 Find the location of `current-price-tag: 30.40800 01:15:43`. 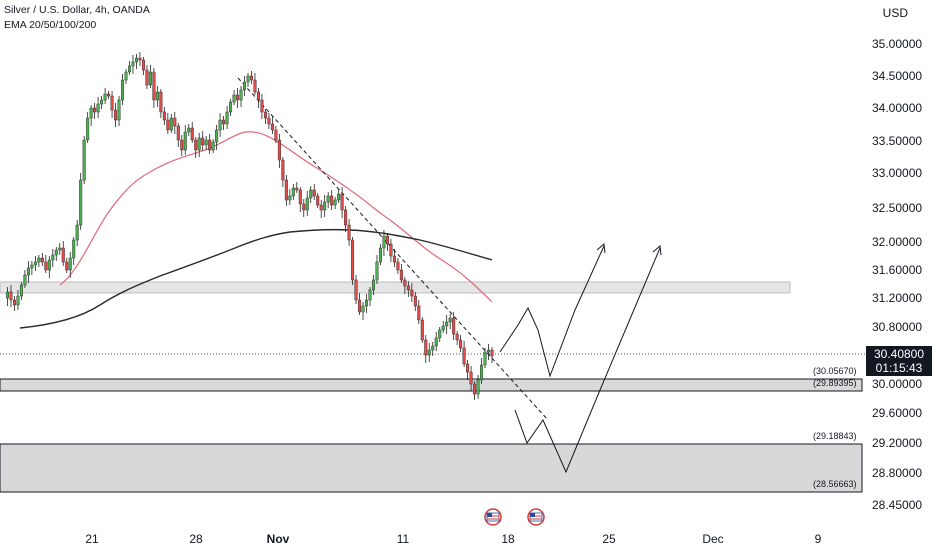

current-price-tag: 30.40800 01:15:43 is located at coordinates (899, 361).